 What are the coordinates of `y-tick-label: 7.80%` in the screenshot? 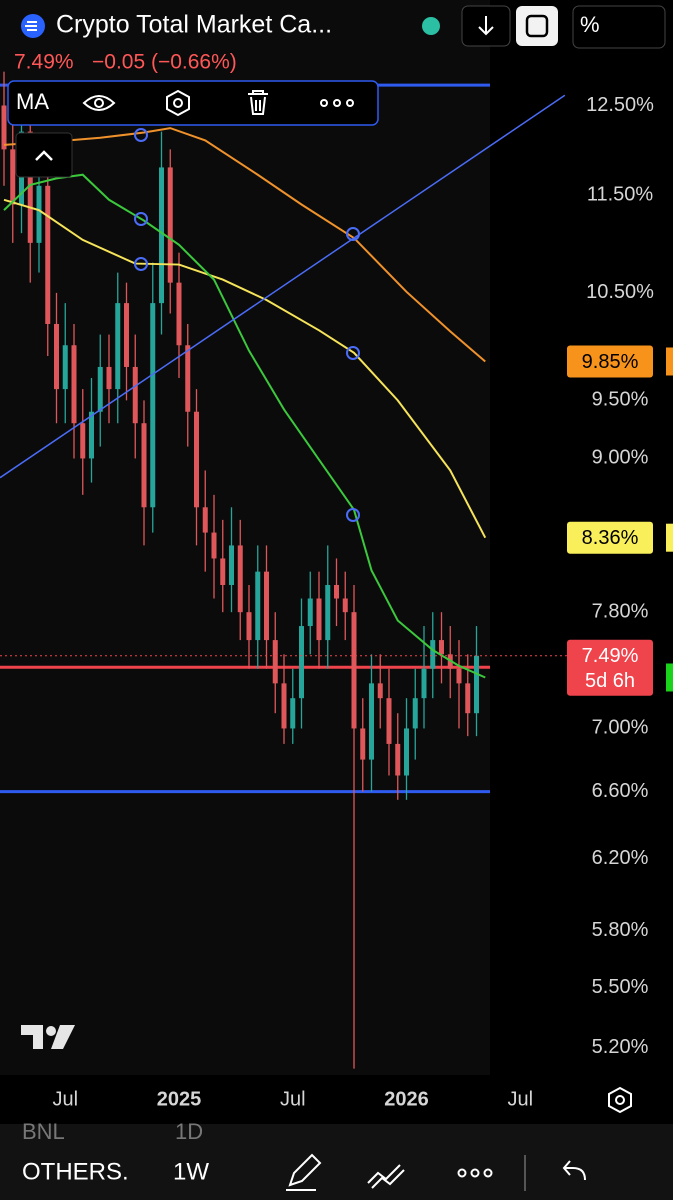 It's located at (620, 611).